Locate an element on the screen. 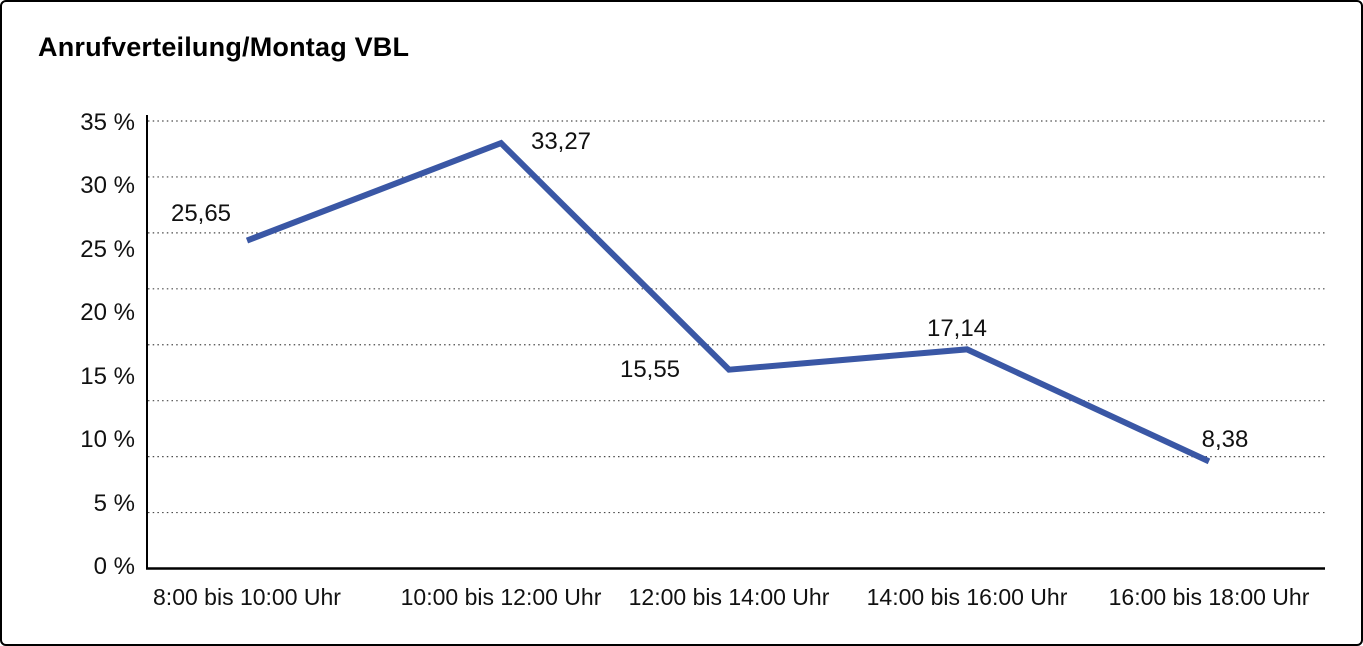  y-axis-tick-label: 5 % is located at coordinates (114, 503).